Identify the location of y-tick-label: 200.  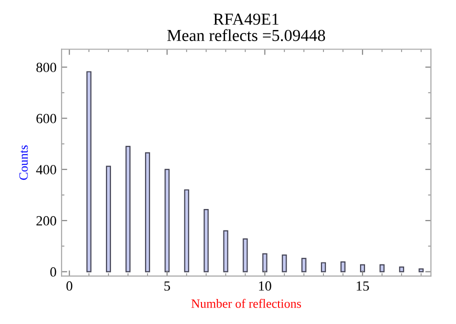
(46, 221).